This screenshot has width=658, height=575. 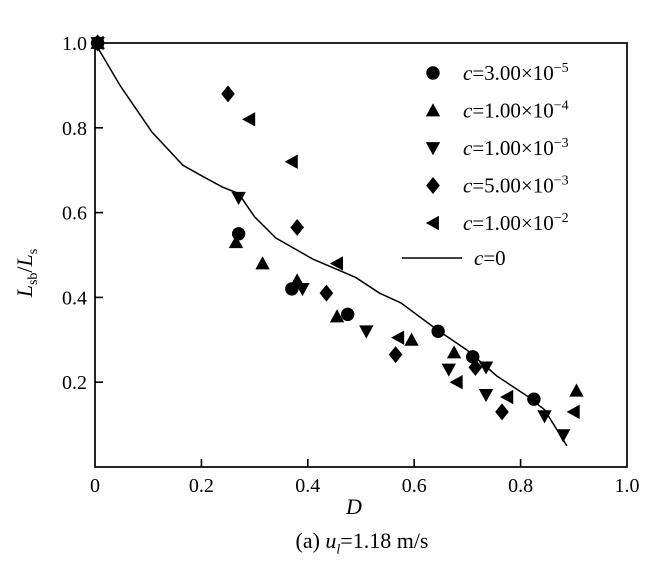 What do you see at coordinates (433, 149) in the screenshot?
I see `legend-marker-triangle-down` at bounding box center [433, 149].